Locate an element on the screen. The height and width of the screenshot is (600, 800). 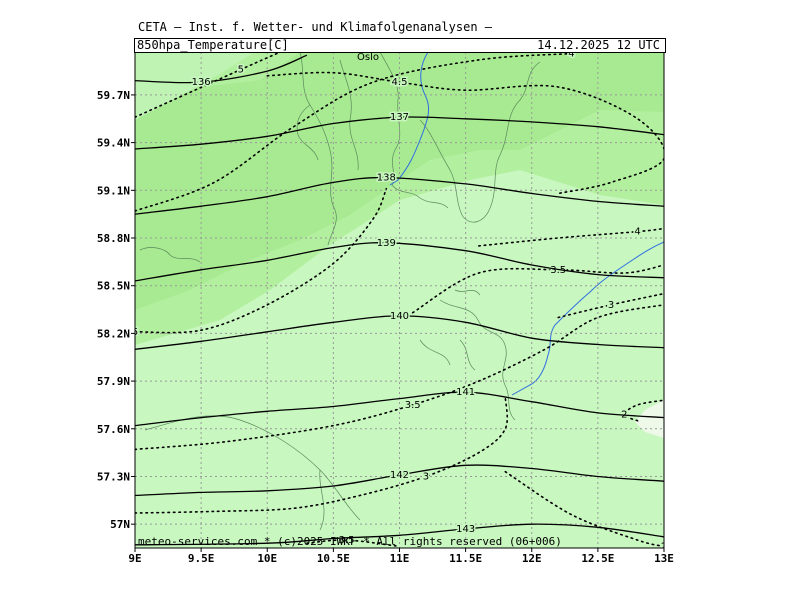
lon-tick-label: 12.5E is located at coordinates (597, 558).